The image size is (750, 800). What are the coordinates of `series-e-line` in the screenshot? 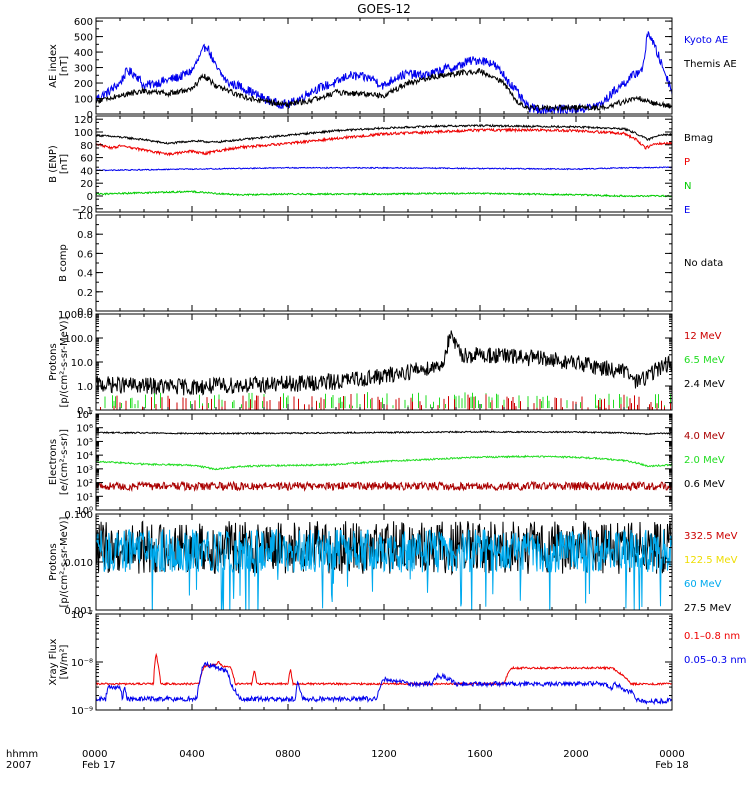 It's located at (384, 169).